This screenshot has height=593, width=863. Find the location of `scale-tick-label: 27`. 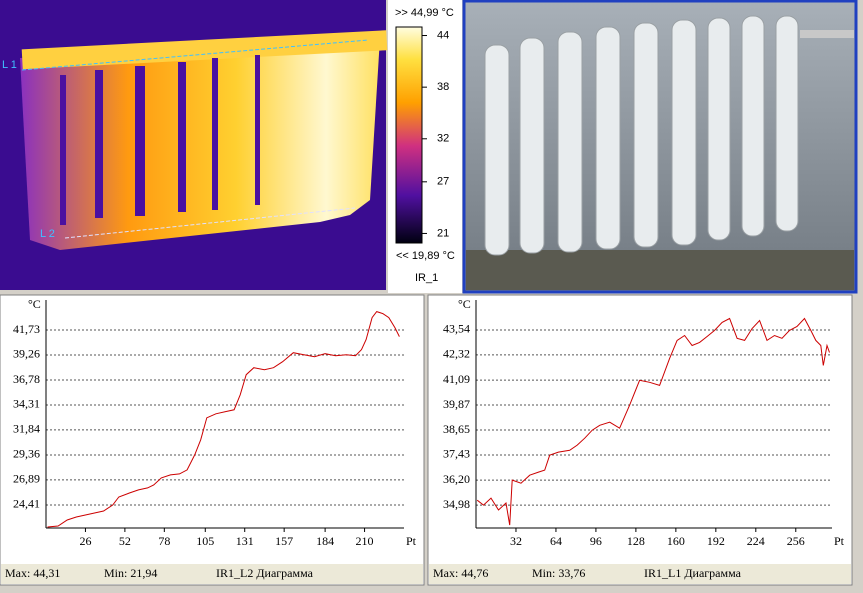

scale-tick-label: 27 is located at coordinates (443, 182).